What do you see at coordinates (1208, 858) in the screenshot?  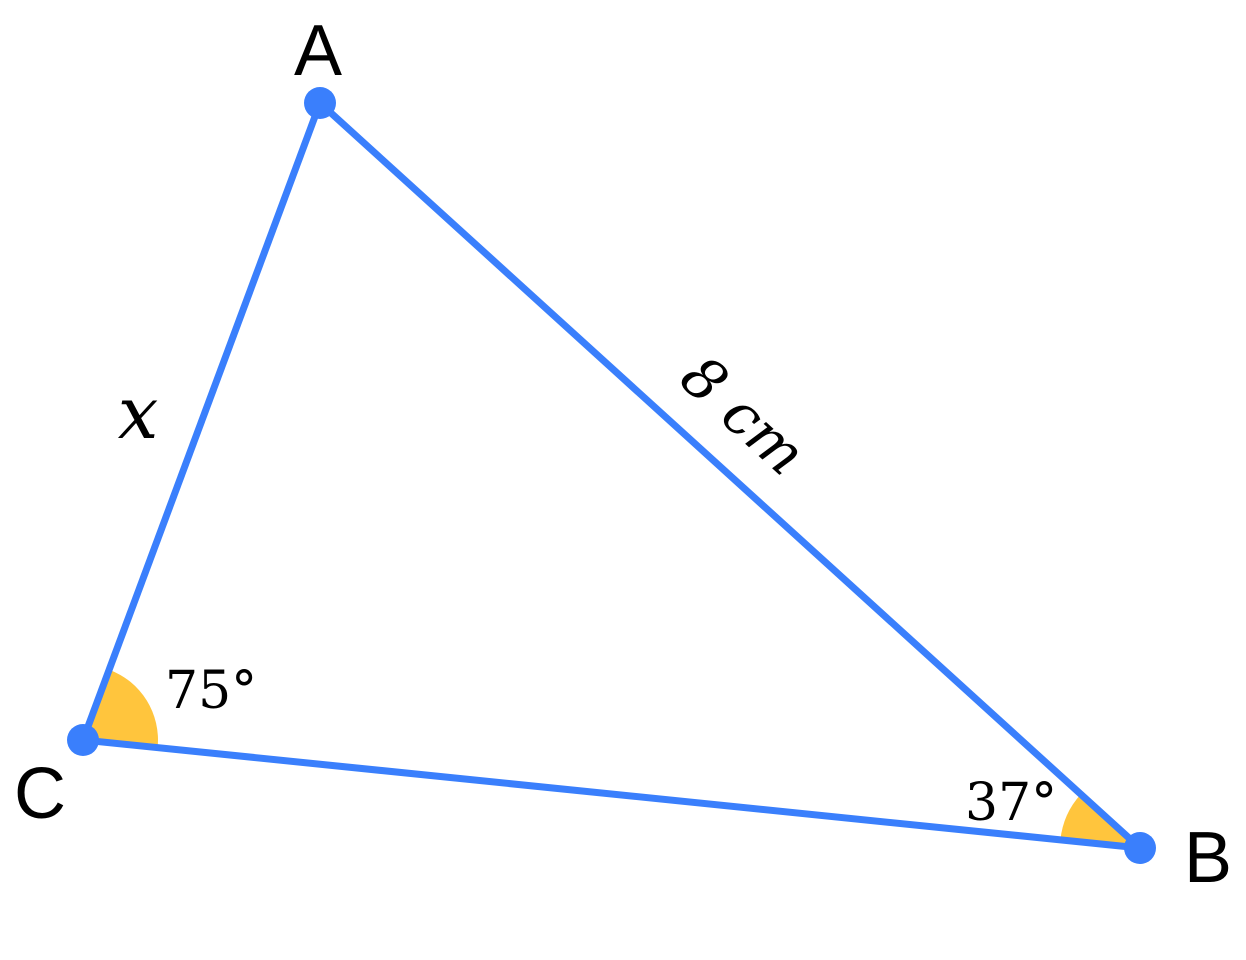 I see `vertex-label-b: B` at bounding box center [1208, 858].